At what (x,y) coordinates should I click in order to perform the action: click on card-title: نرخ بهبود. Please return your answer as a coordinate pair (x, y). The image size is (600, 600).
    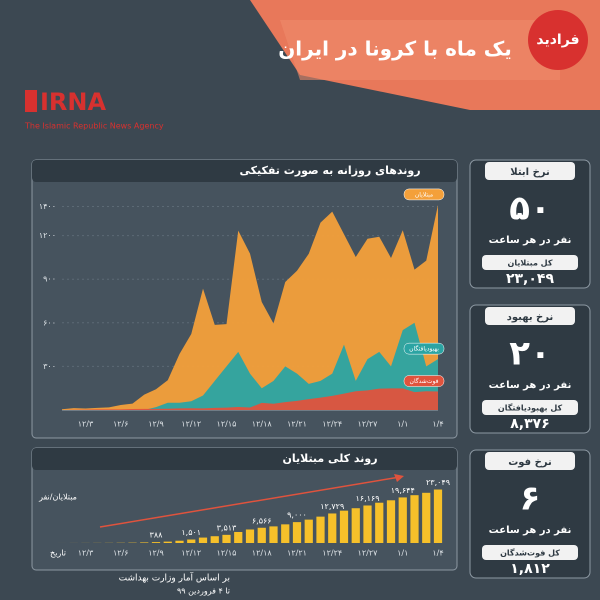
    Looking at the image, I should click on (530, 317).